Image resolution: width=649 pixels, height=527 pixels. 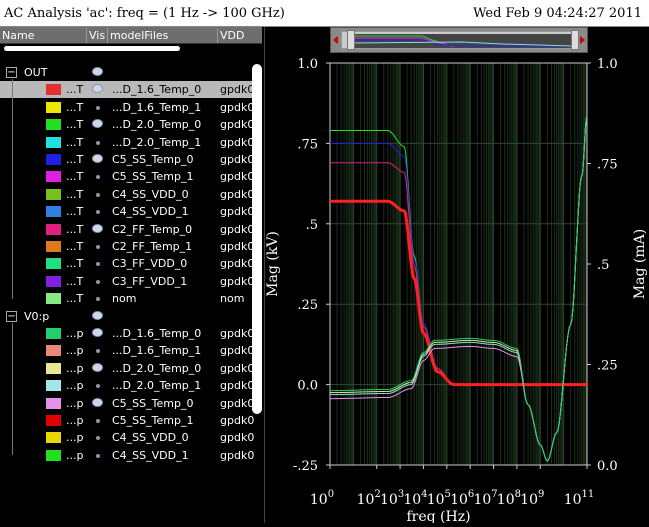 What do you see at coordinates (129, 263) in the screenshot?
I see `signal-row: ...T C3_FF_VDD_0 gpdk0` at bounding box center [129, 263].